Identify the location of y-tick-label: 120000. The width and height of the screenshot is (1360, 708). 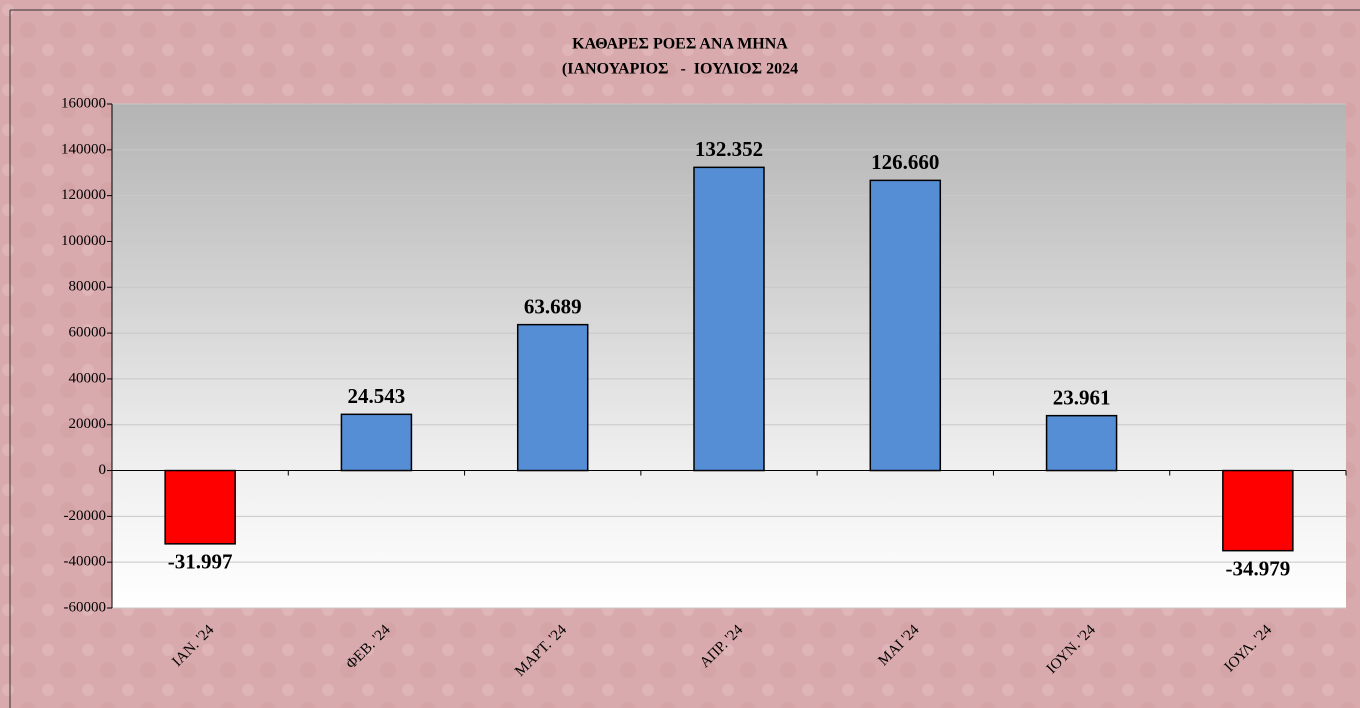
(83, 195).